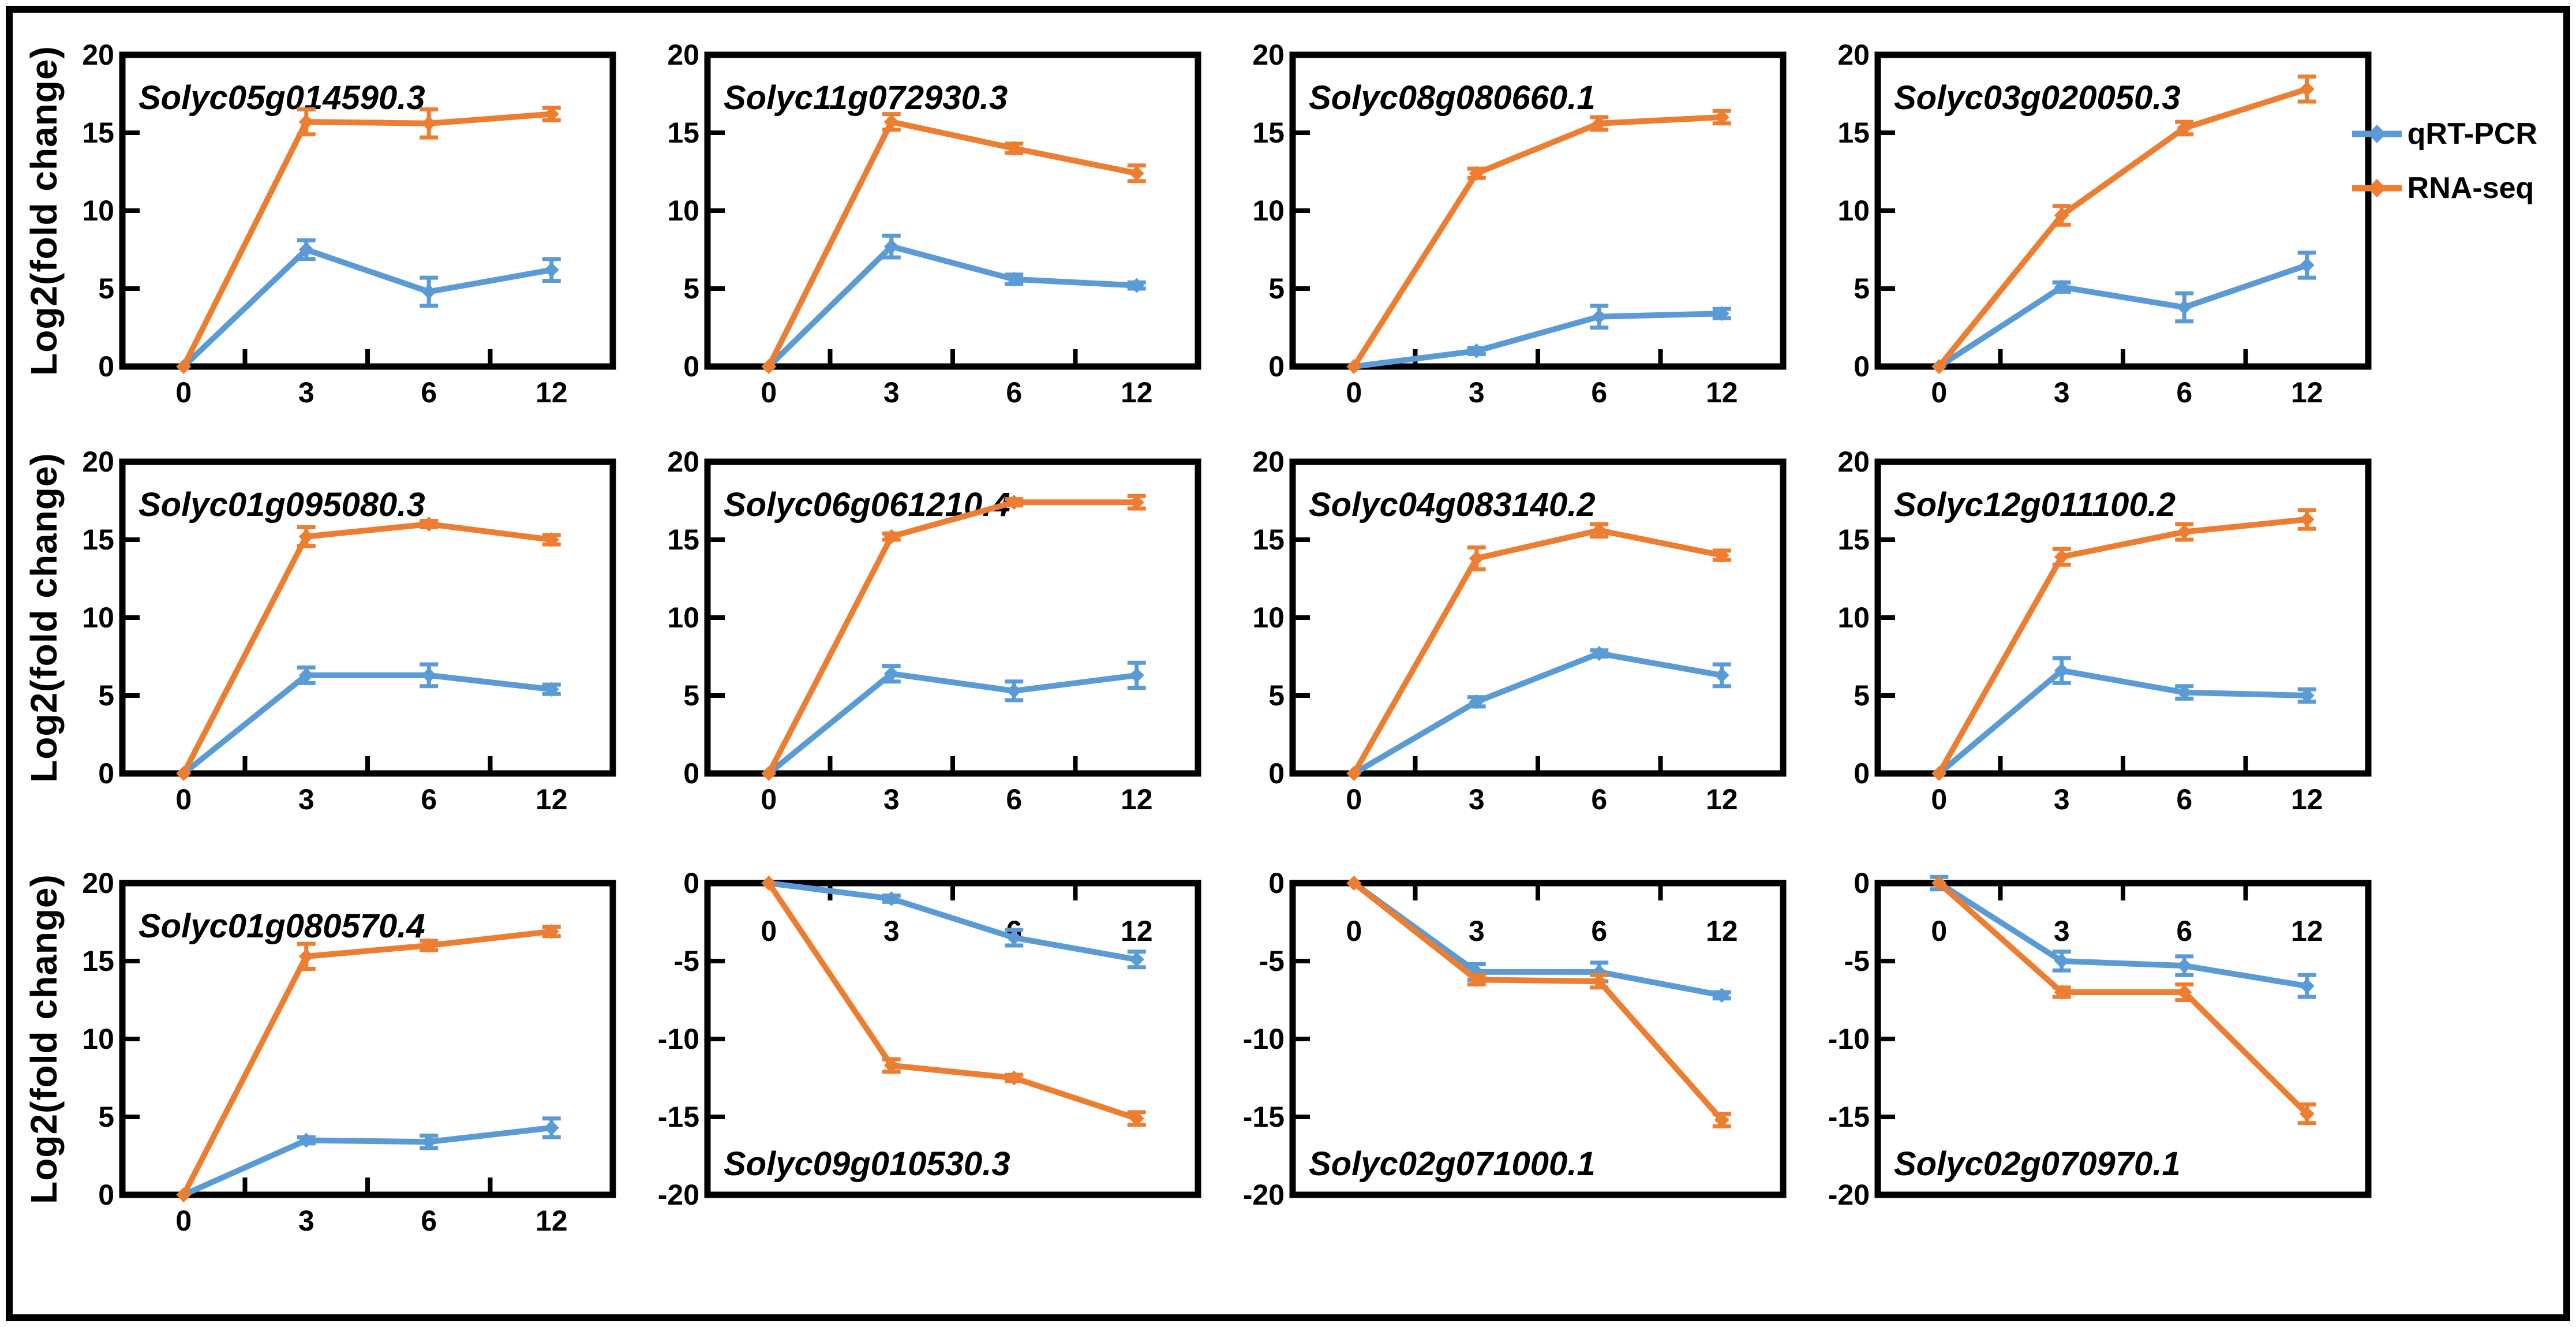 Image resolution: width=2576 pixels, height=1327 pixels. I want to click on legend: qRT-PCR RNA-seq, so click(2444, 161).